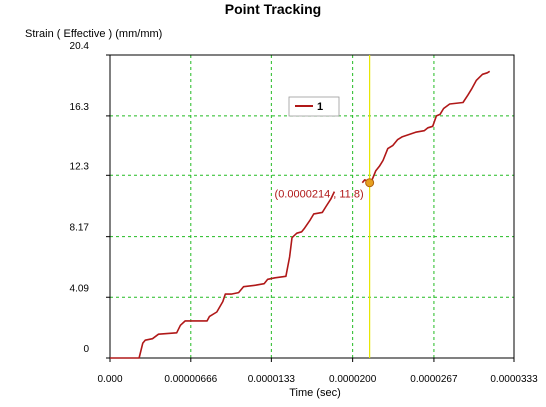 This screenshot has width=546, height=407. What do you see at coordinates (320, 107) in the screenshot?
I see `legend-series-label: 1` at bounding box center [320, 107].